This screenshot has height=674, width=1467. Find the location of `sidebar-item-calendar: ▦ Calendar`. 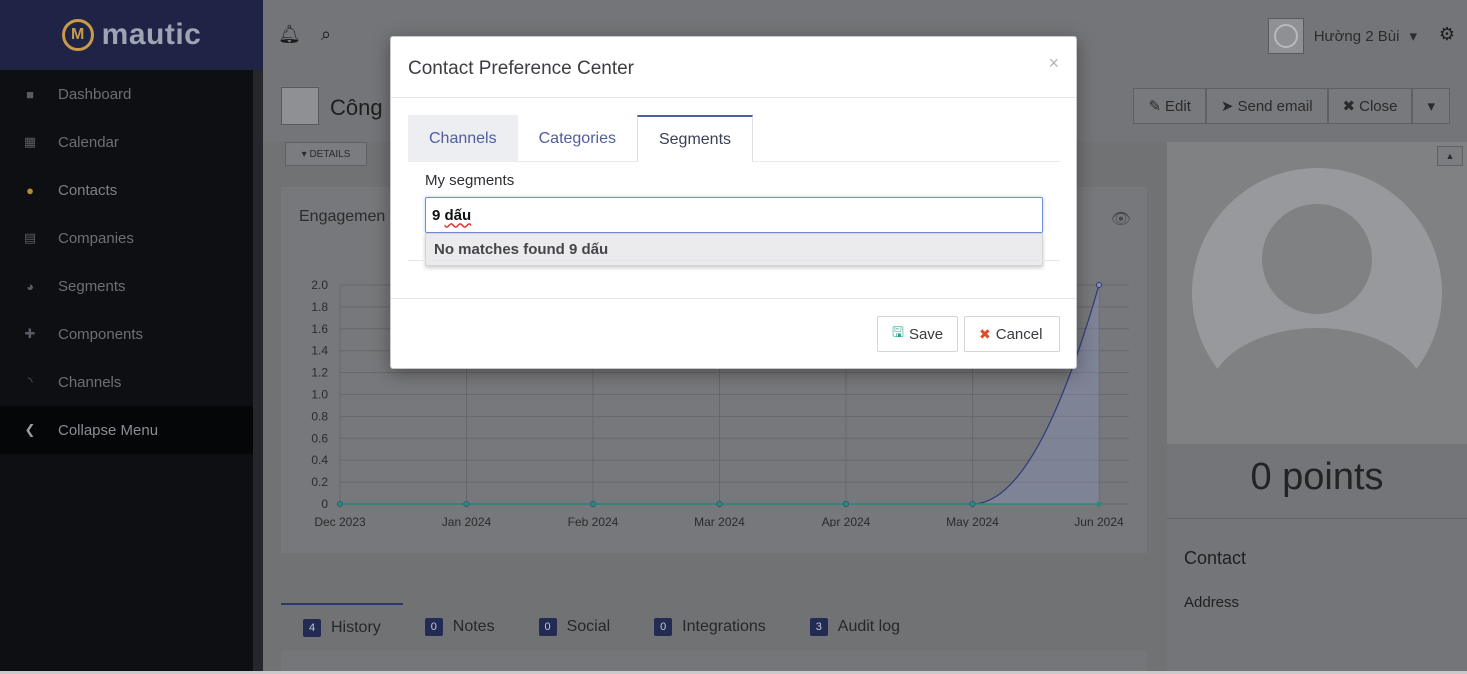

sidebar-item-calendar: ▦ Calendar is located at coordinates (131, 142).